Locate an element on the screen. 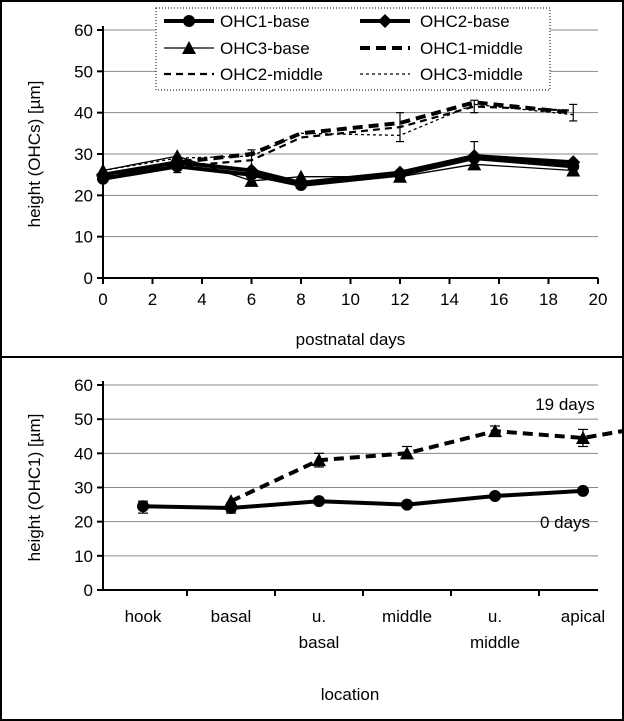  top-x-tick-label: 20 is located at coordinates (598, 299).